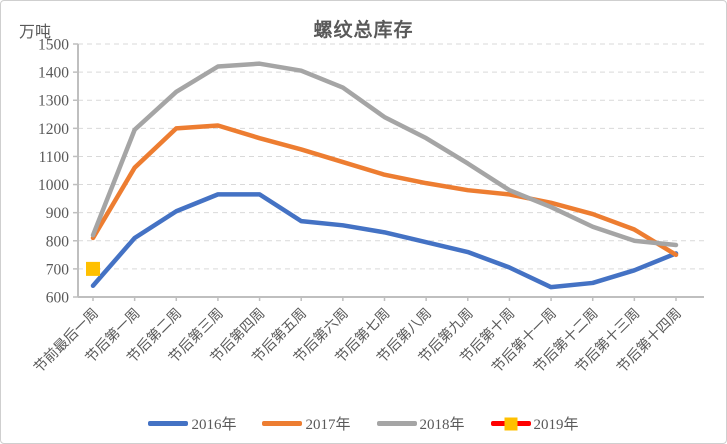 This screenshot has width=727, height=444. What do you see at coordinates (35, 32) in the screenshot?
I see `y-axis-unit-label: 万吨` at bounding box center [35, 32].